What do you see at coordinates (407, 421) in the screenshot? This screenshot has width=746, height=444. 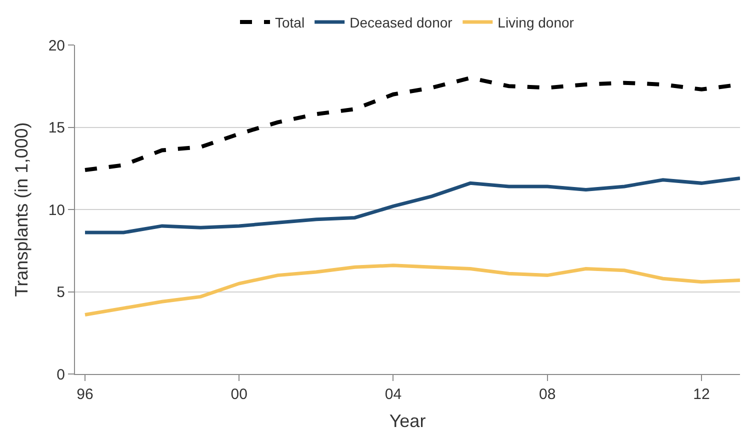 I see `x-axis-title: Year` at bounding box center [407, 421].